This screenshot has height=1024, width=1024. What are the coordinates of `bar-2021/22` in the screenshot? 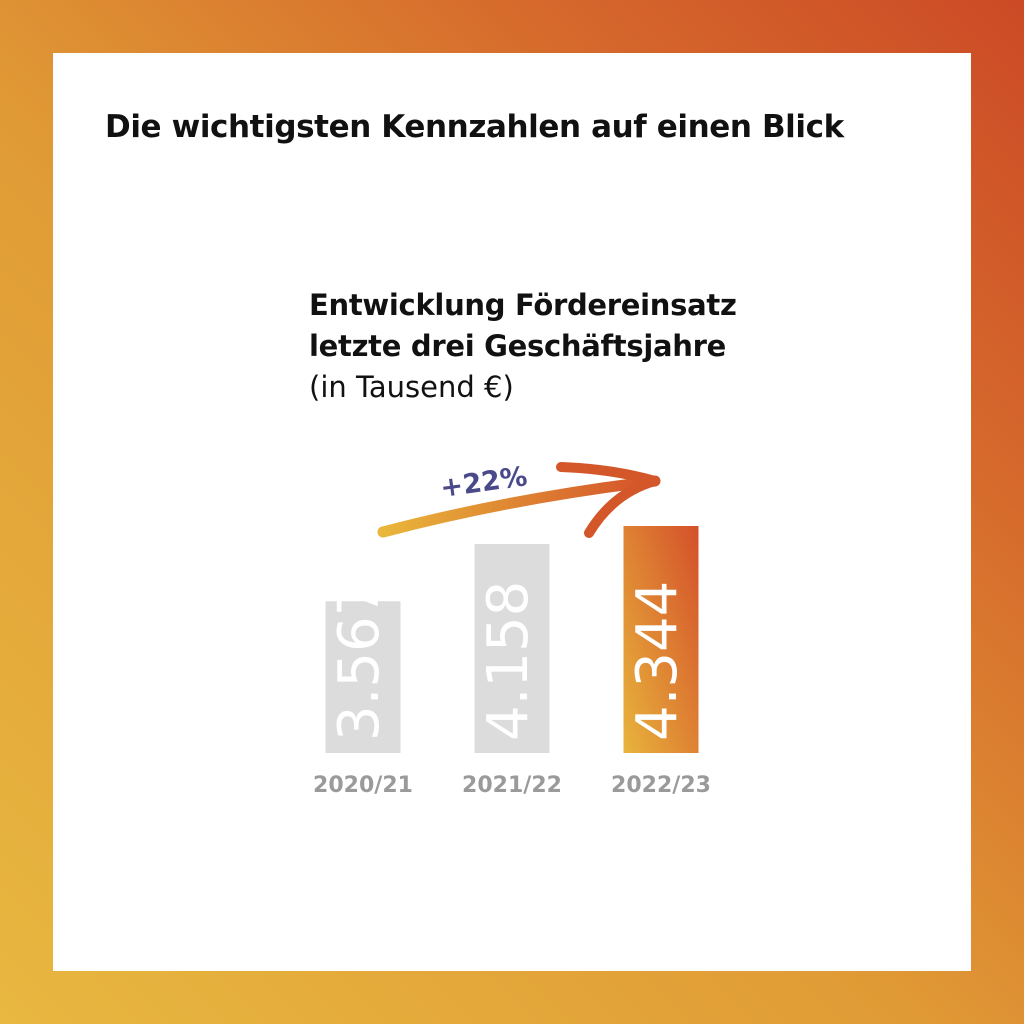 It's located at (512, 648).